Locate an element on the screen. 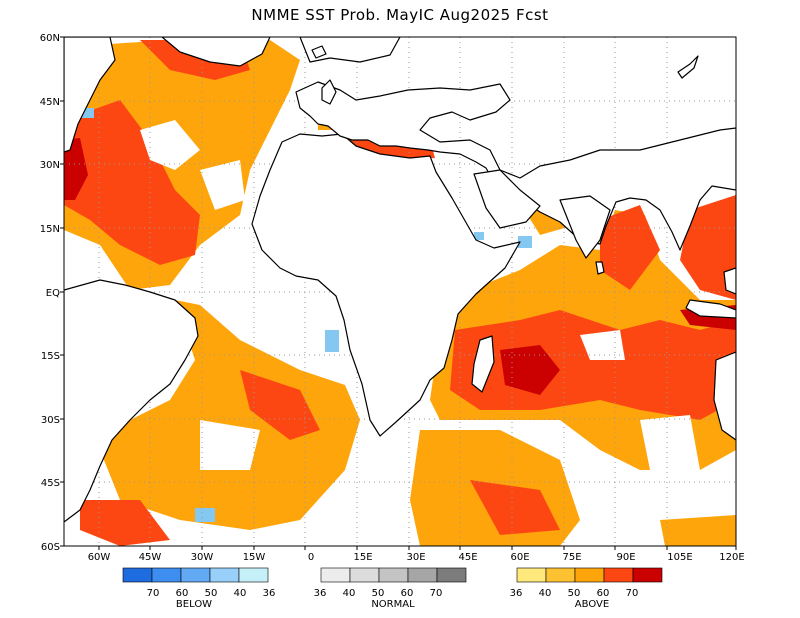 Image resolution: width=800 pixels, height=618 pixels. south-america-outline is located at coordinates (131, 401).